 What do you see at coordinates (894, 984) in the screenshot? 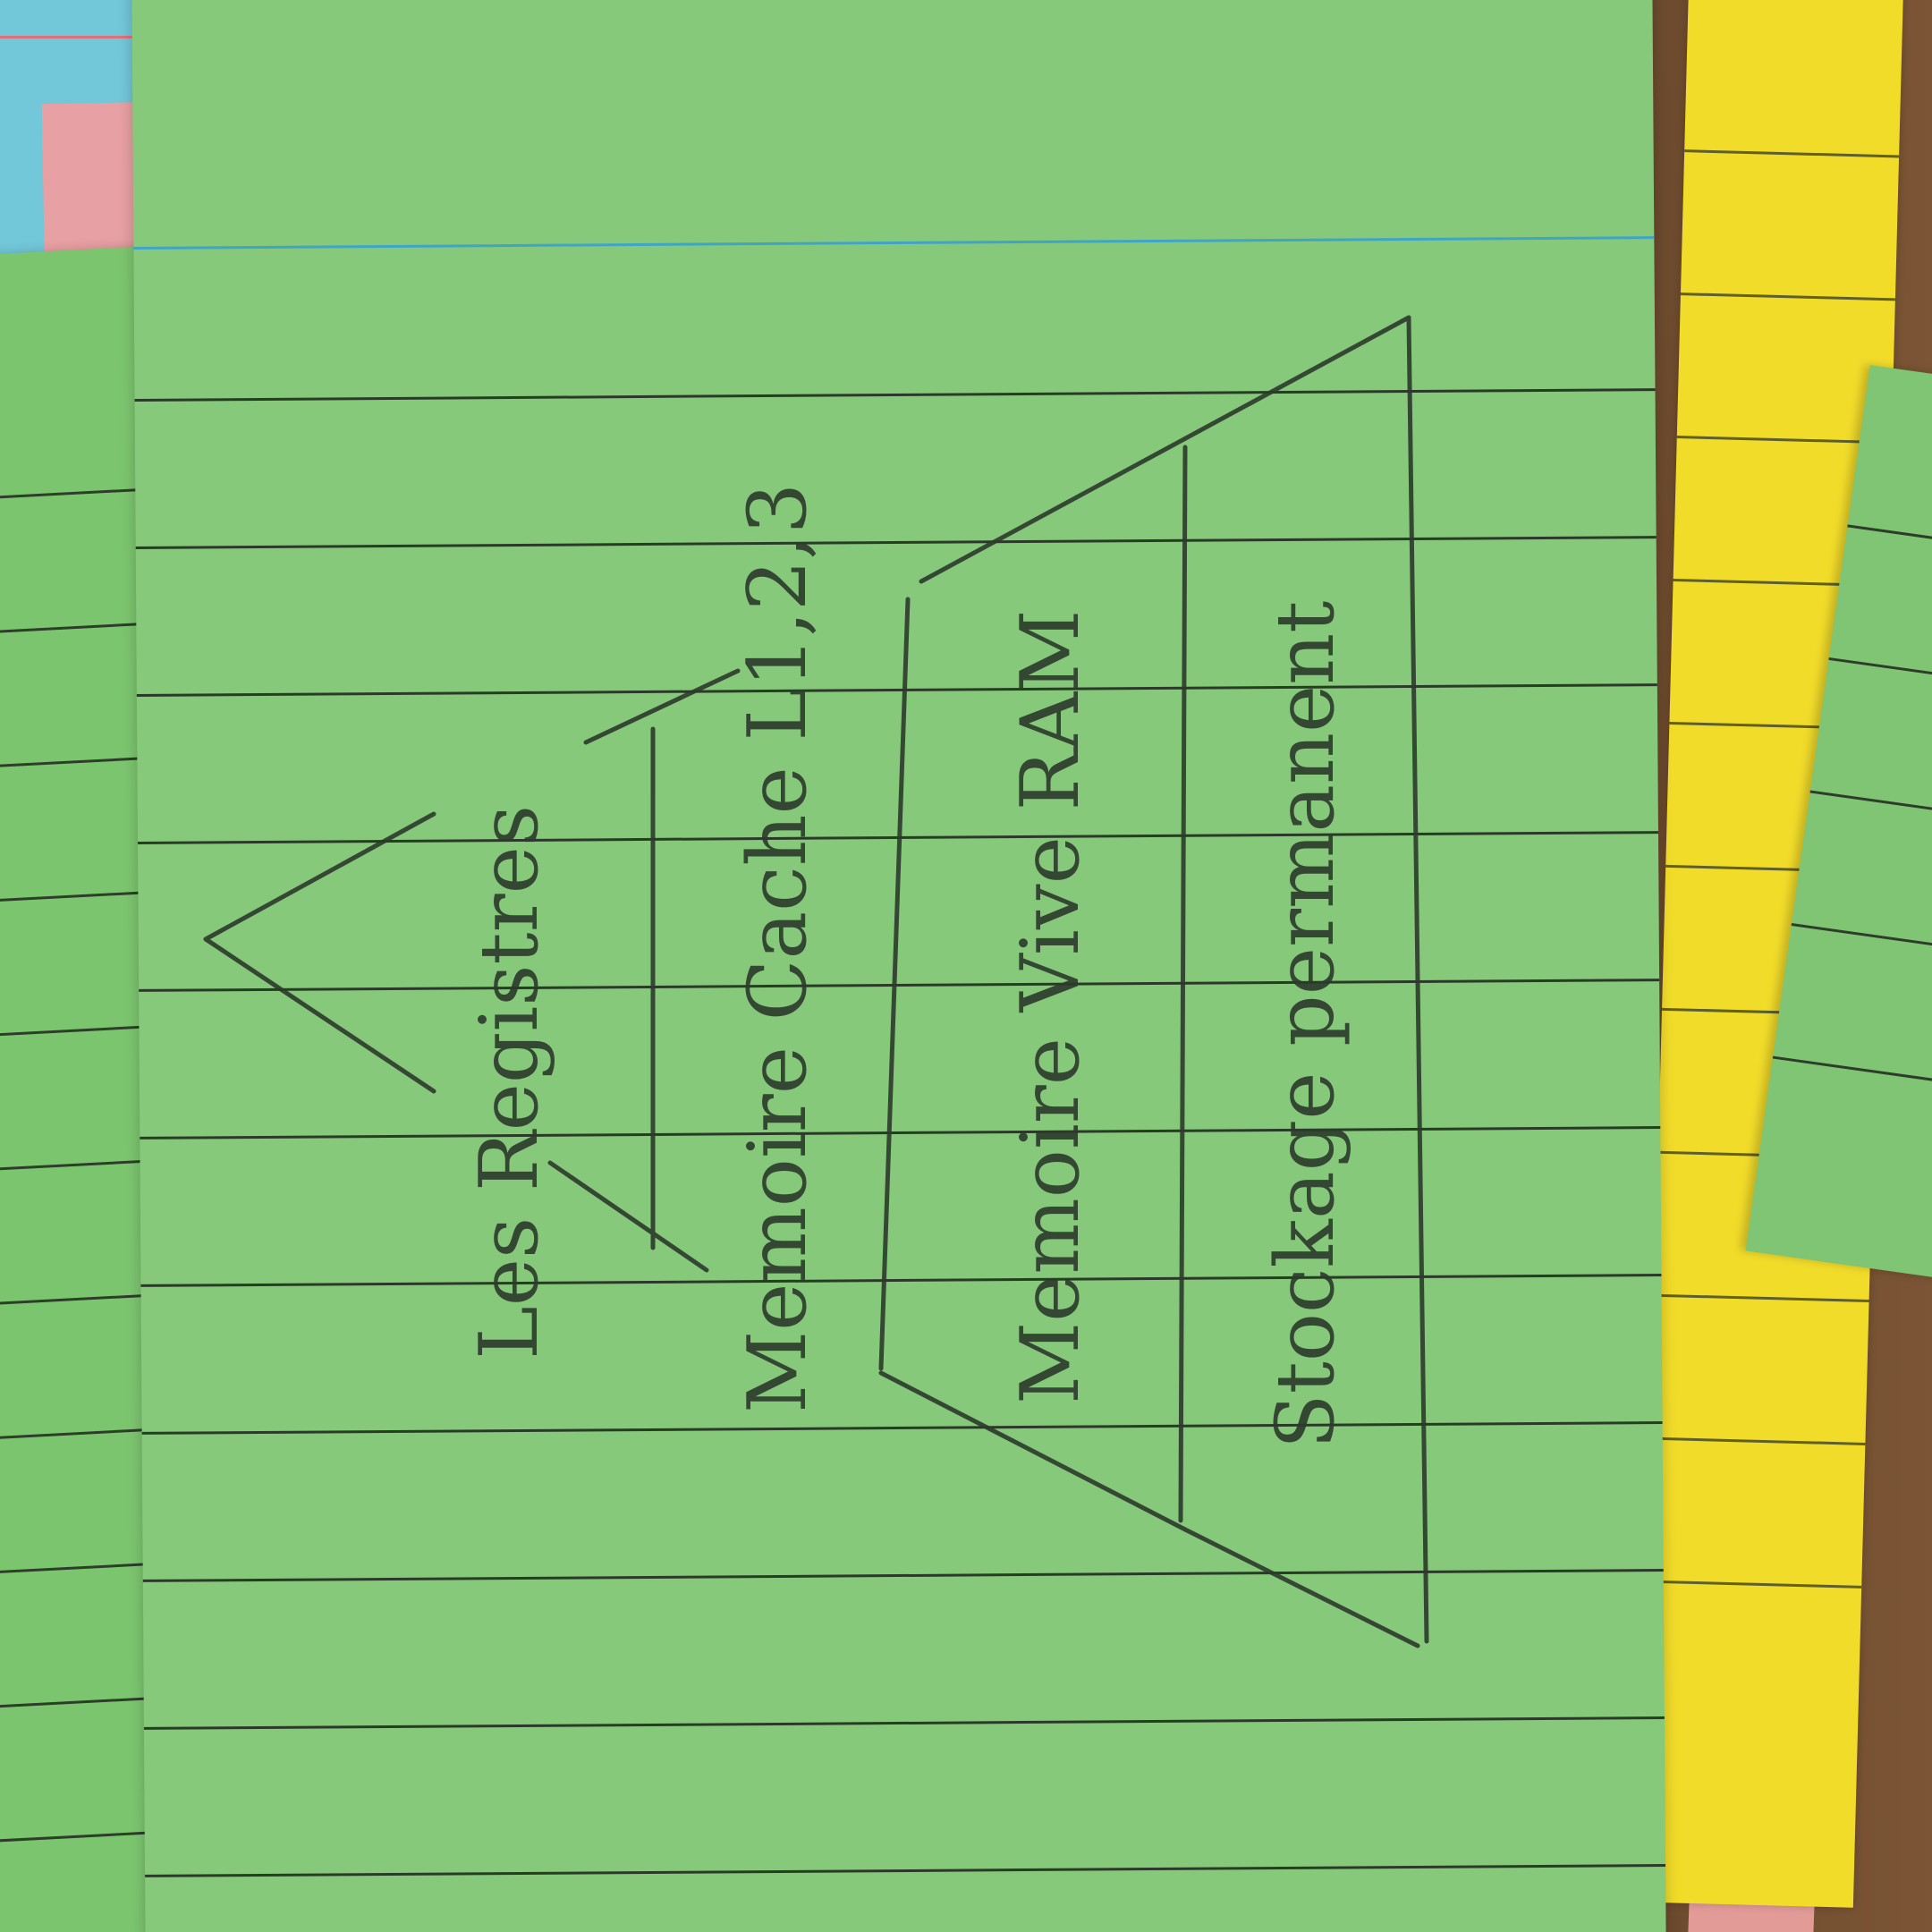
I see `cache-ram-divider` at bounding box center [894, 984].